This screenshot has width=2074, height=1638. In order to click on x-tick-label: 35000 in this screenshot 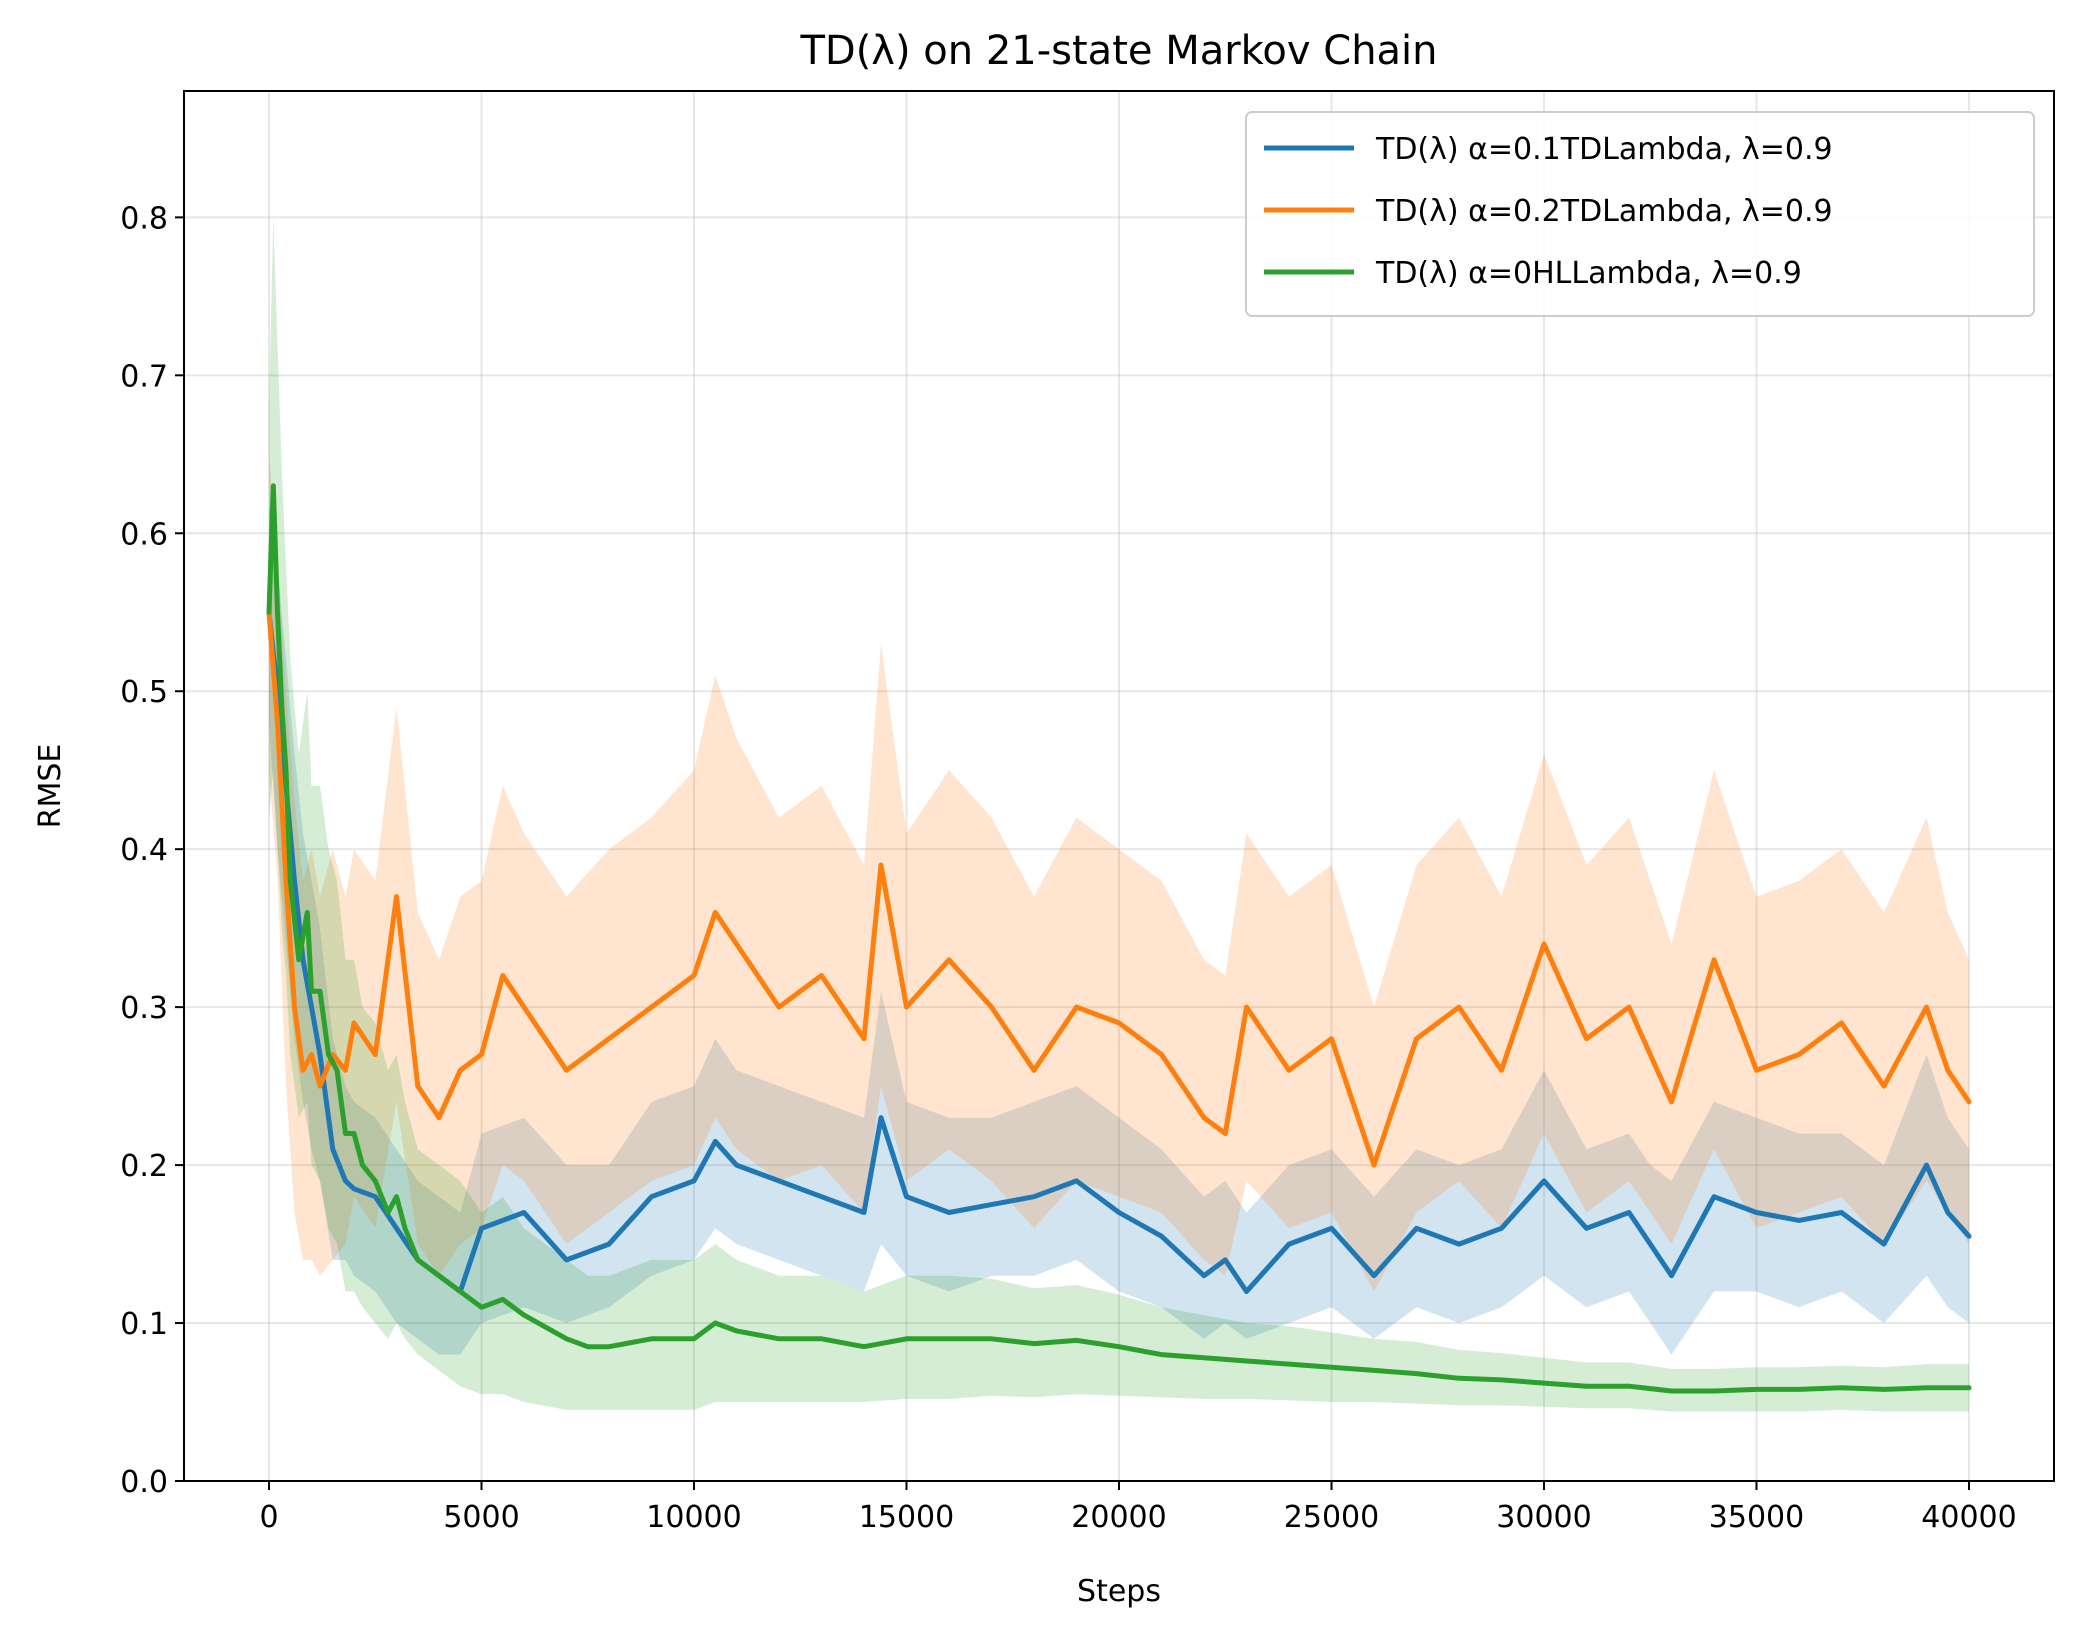, I will do `click(1756, 1517)`.